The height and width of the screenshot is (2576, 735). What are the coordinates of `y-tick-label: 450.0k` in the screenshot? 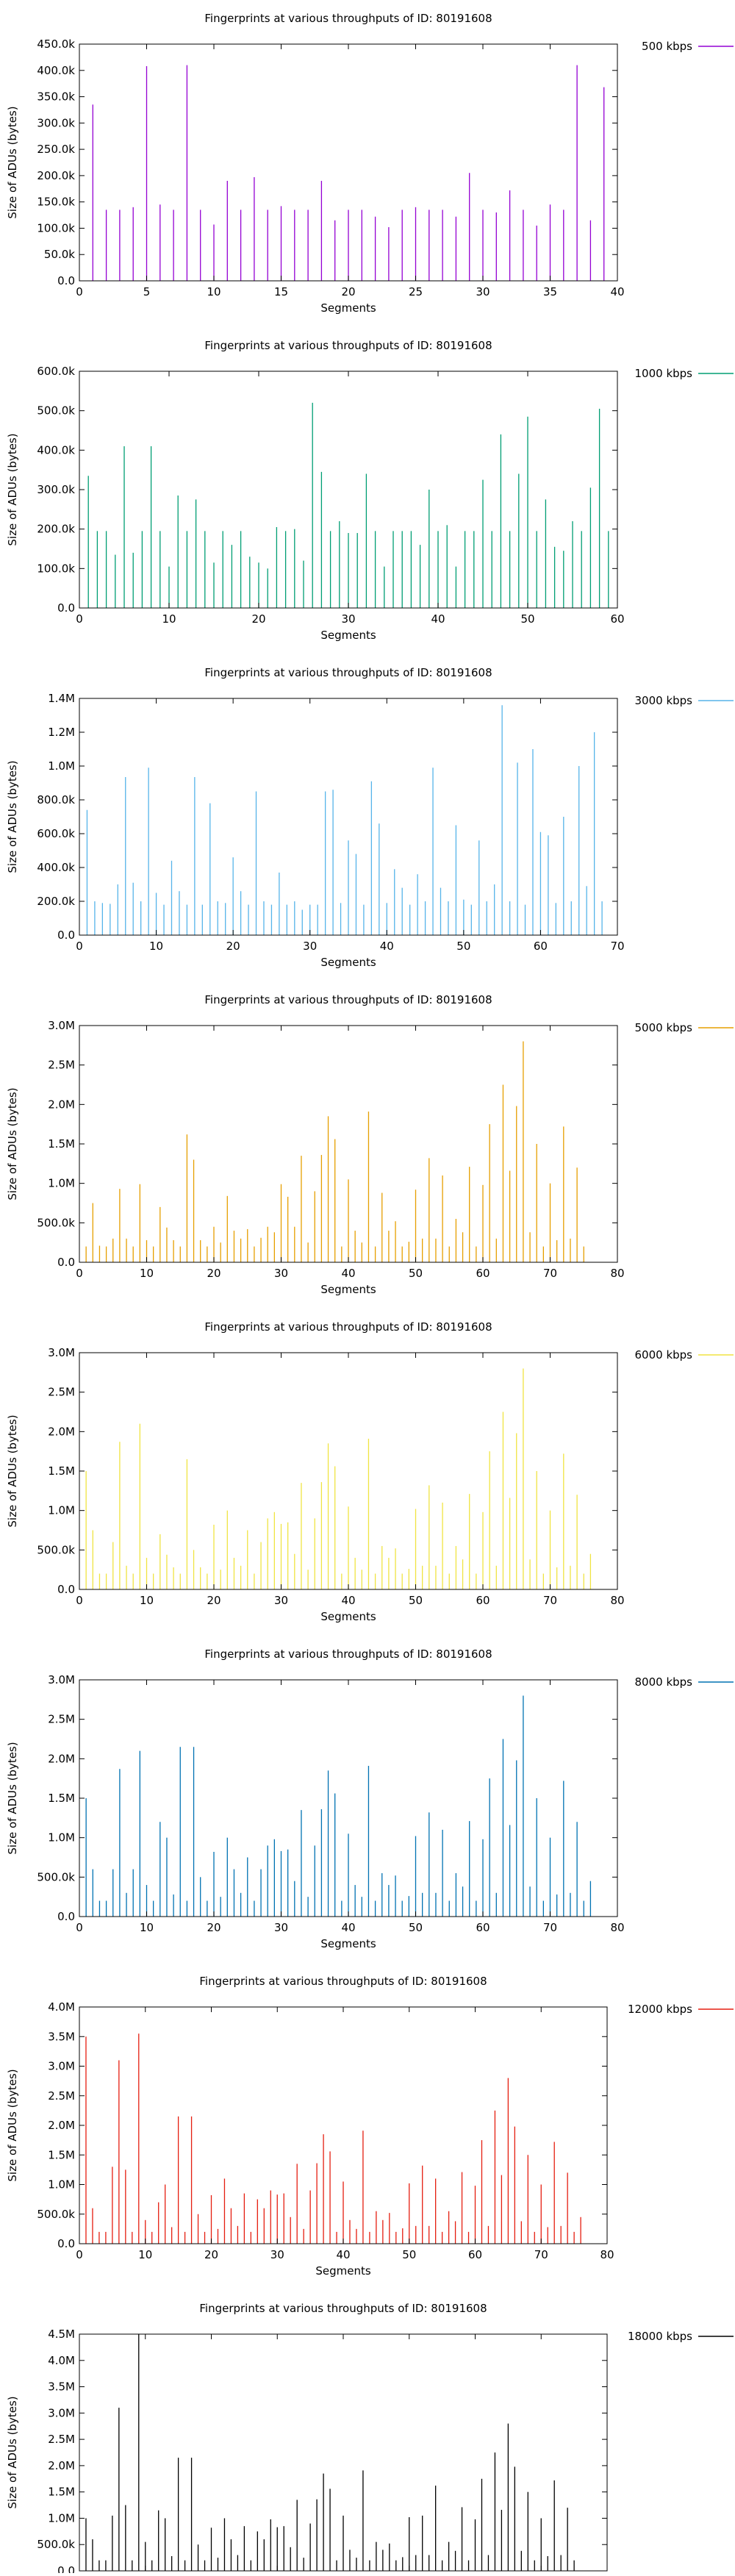 It's located at (56, 44).